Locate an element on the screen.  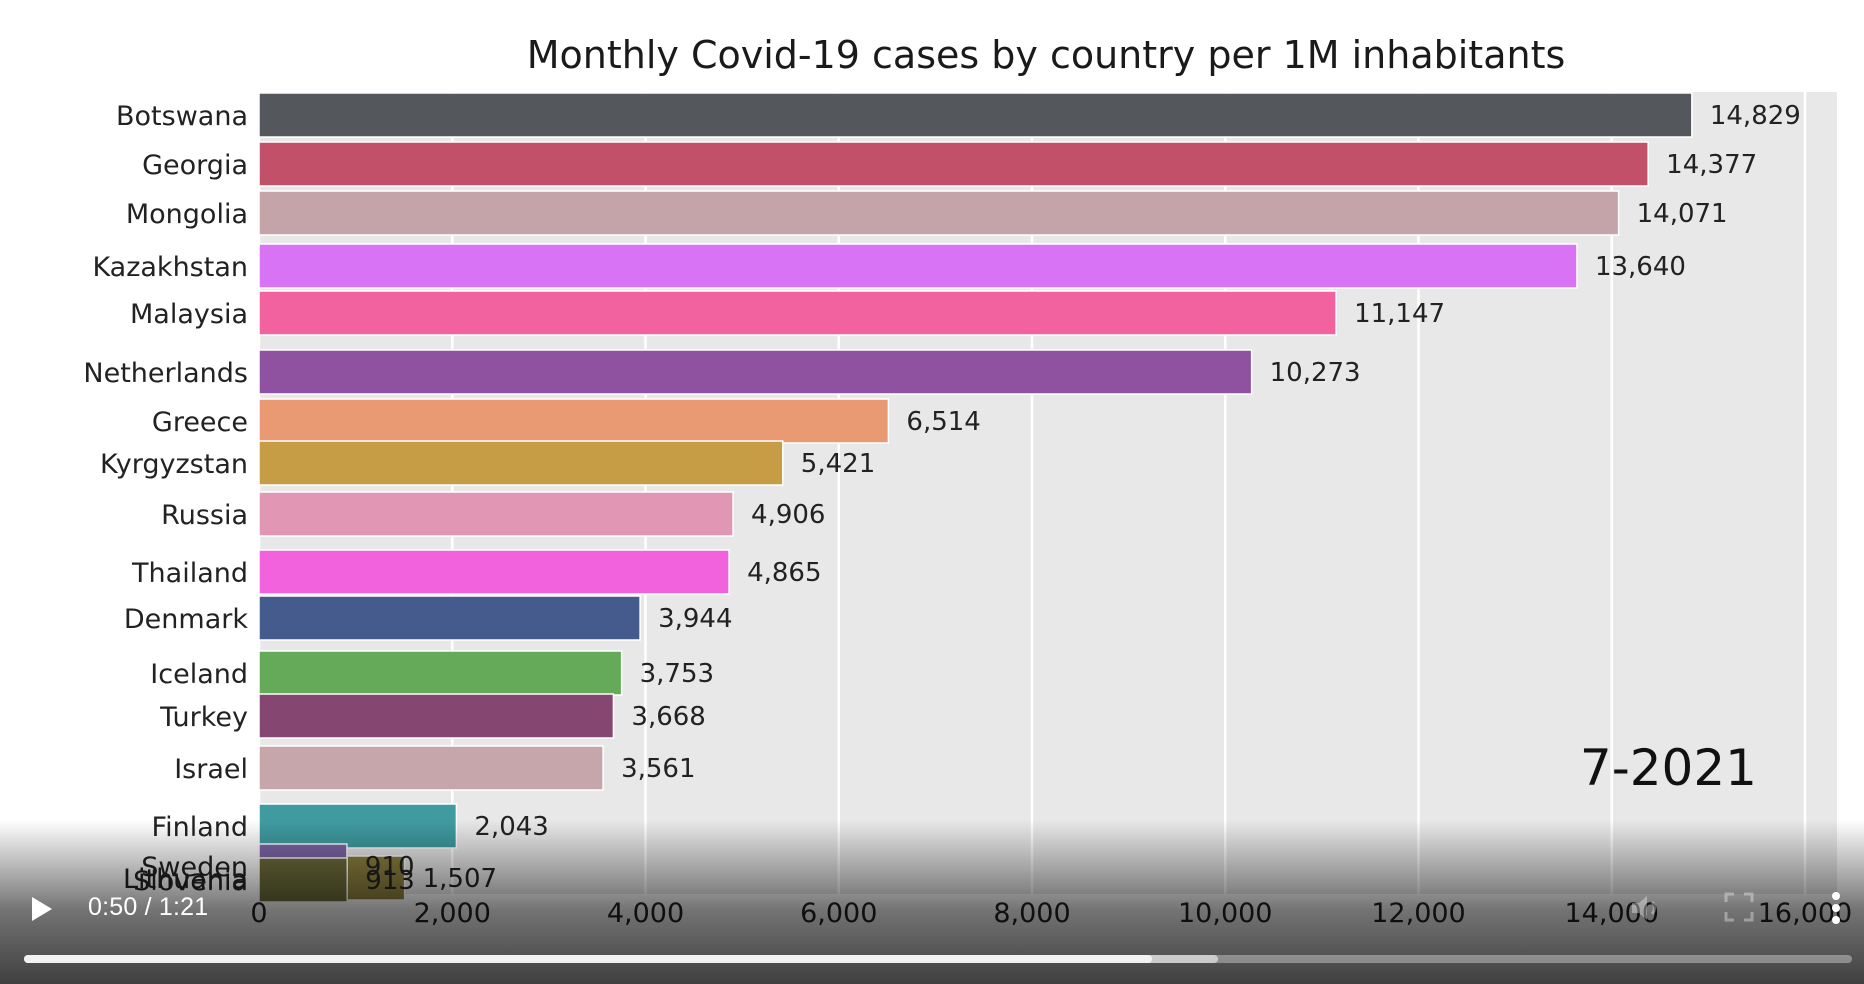
bar-value-label: 11,147 is located at coordinates (1399, 314).